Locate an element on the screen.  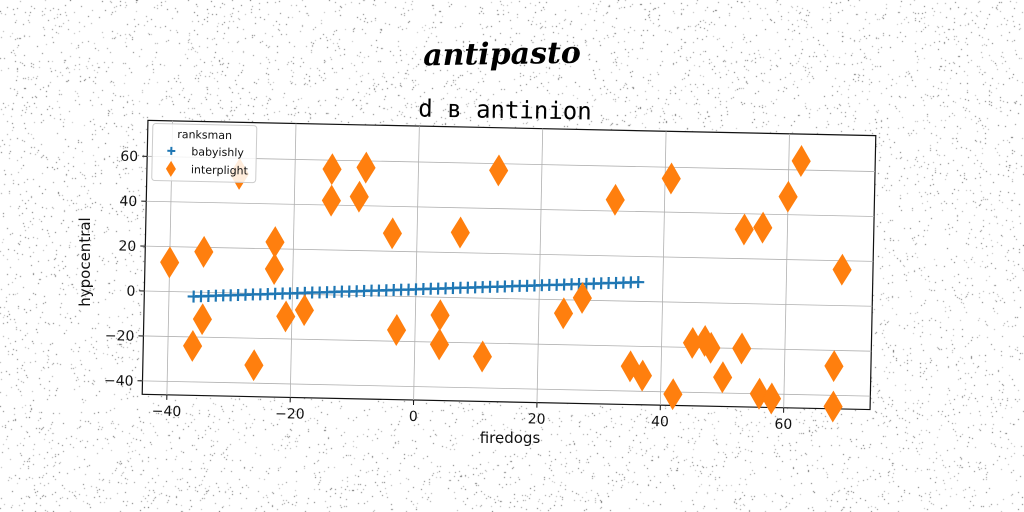
figure-heading: antipasto is located at coordinates (502, 55).